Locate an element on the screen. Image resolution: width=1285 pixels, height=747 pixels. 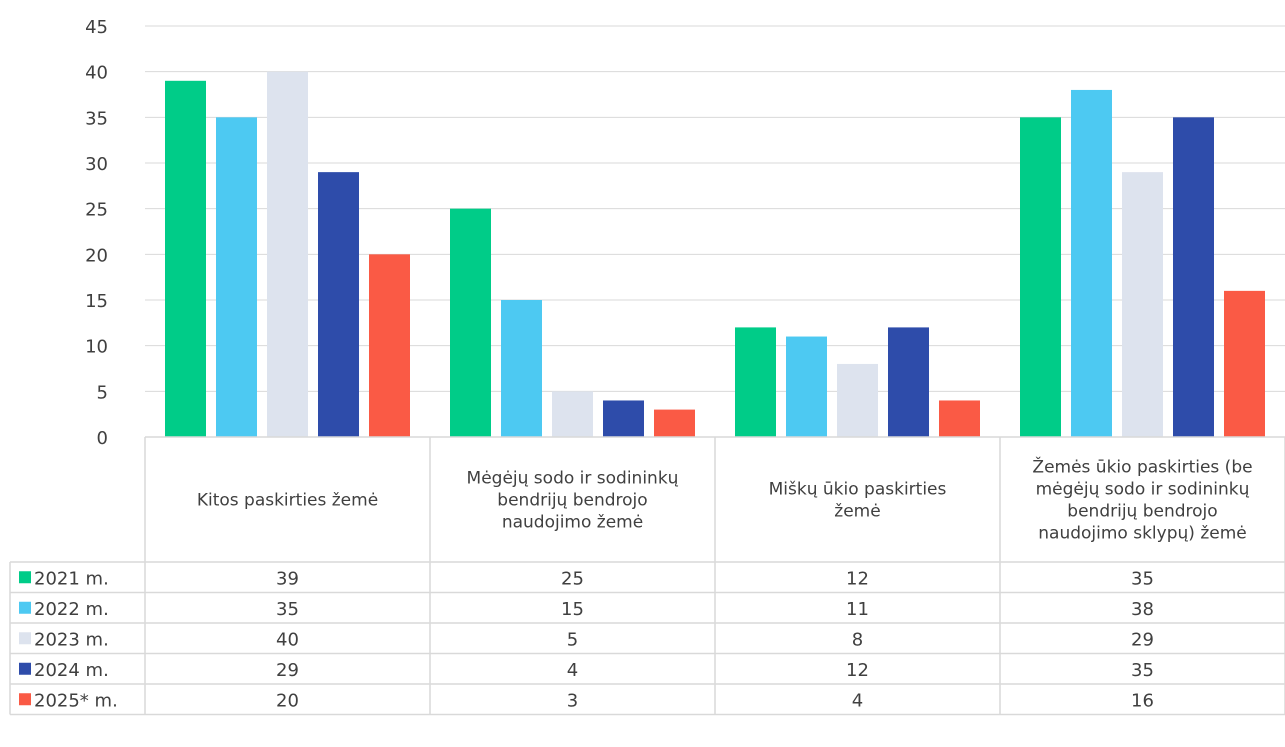
y-tick-label: 25 is located at coordinates (96, 210).